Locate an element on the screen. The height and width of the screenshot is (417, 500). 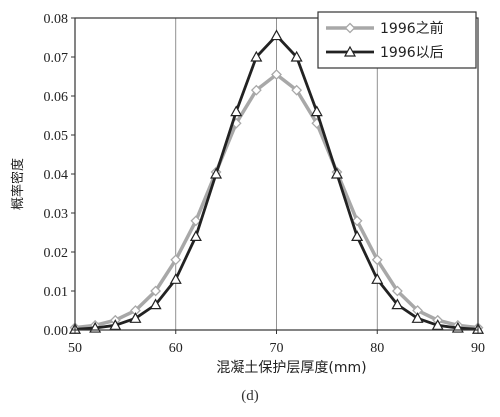
legend-box is located at coordinates (397, 40).